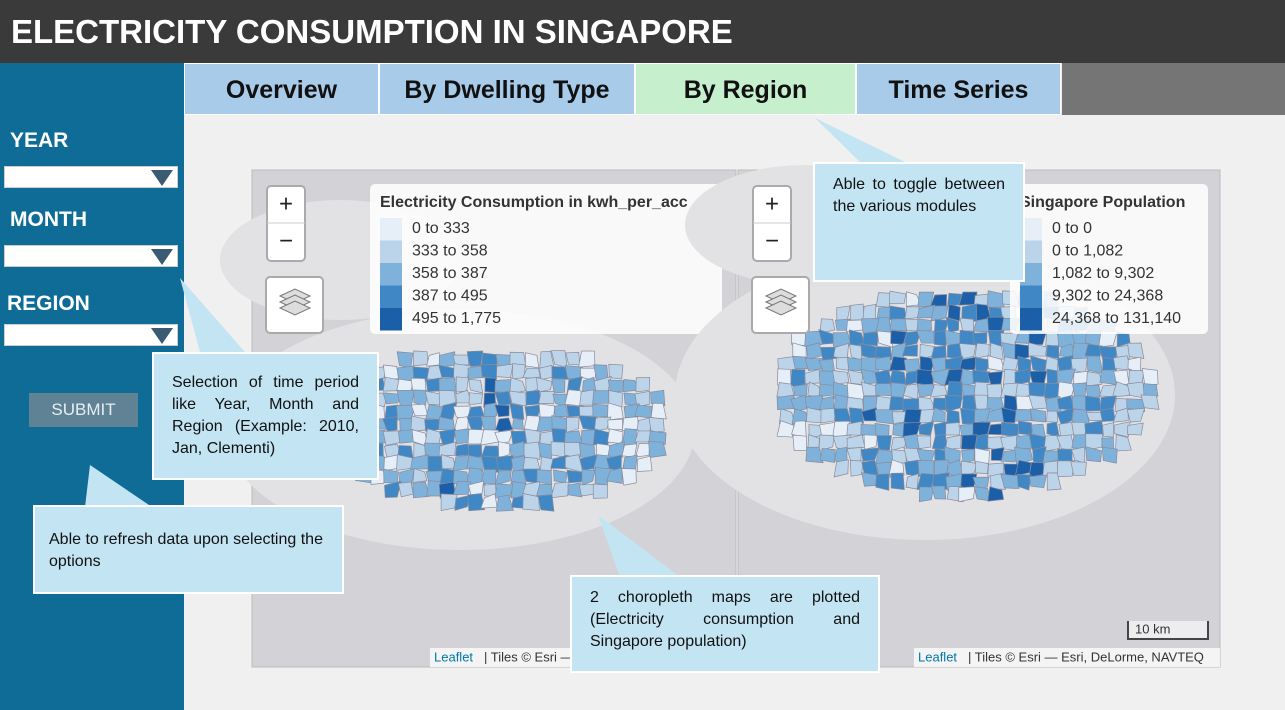  I want to click on legend-entry: 0 to 0, so click(1072, 228).